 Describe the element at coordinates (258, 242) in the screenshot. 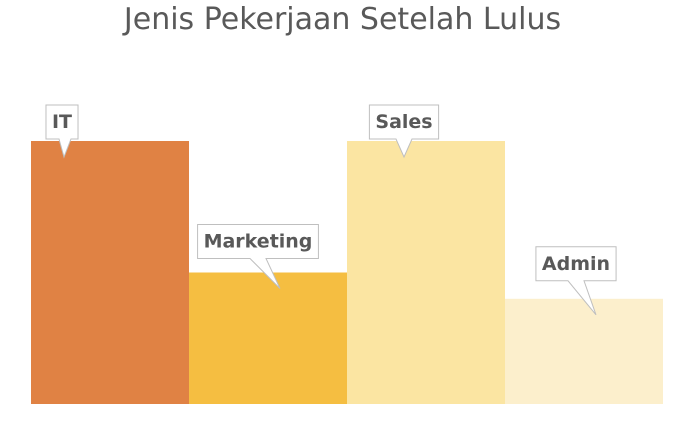

I see `data-label-text: Marketing` at that location.